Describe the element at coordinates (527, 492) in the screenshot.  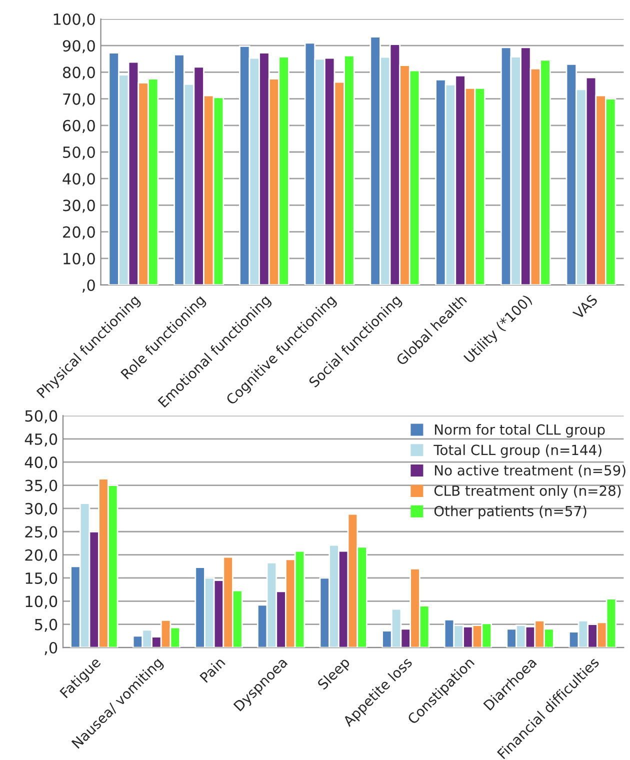
I see `legend-label: CLB treatment only (n=28)` at that location.